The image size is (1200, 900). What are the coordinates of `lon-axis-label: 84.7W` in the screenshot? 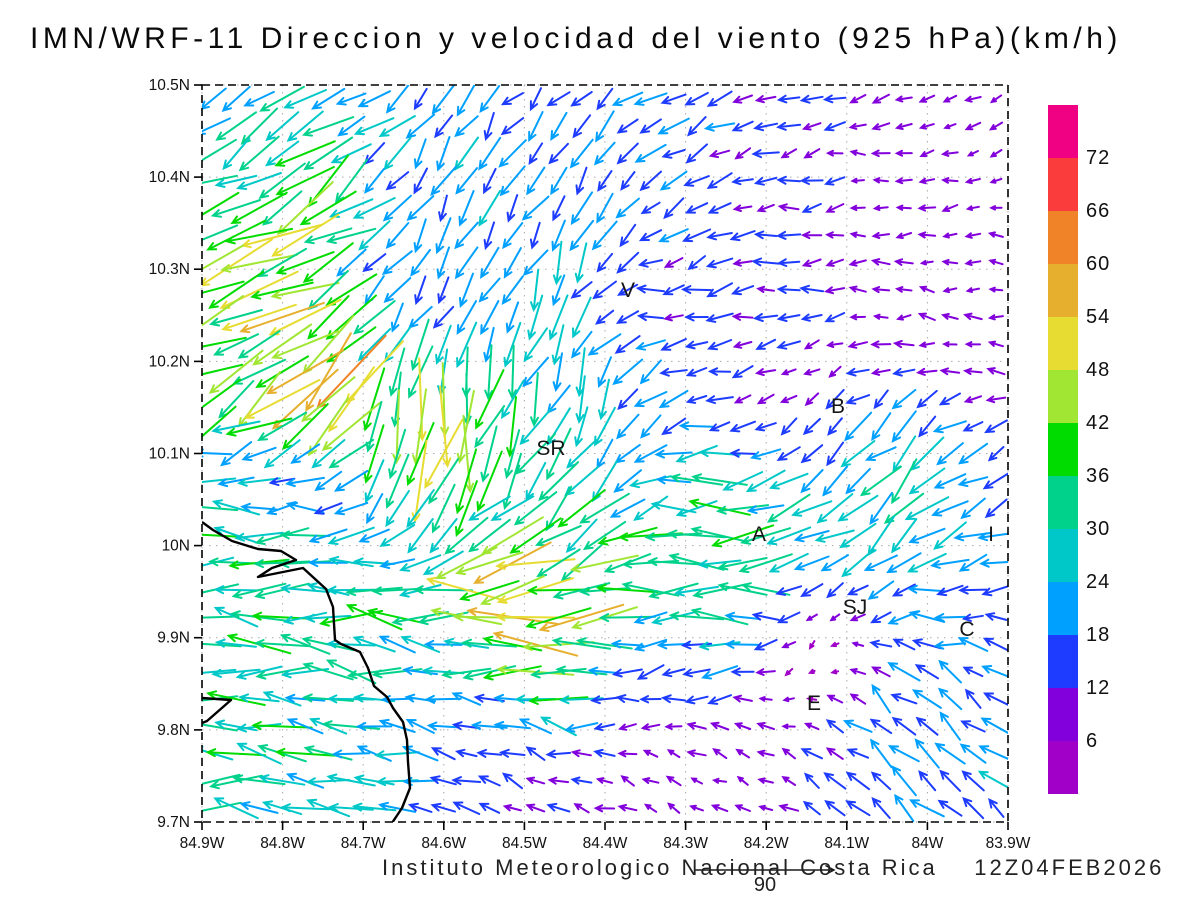 It's located at (363, 843).